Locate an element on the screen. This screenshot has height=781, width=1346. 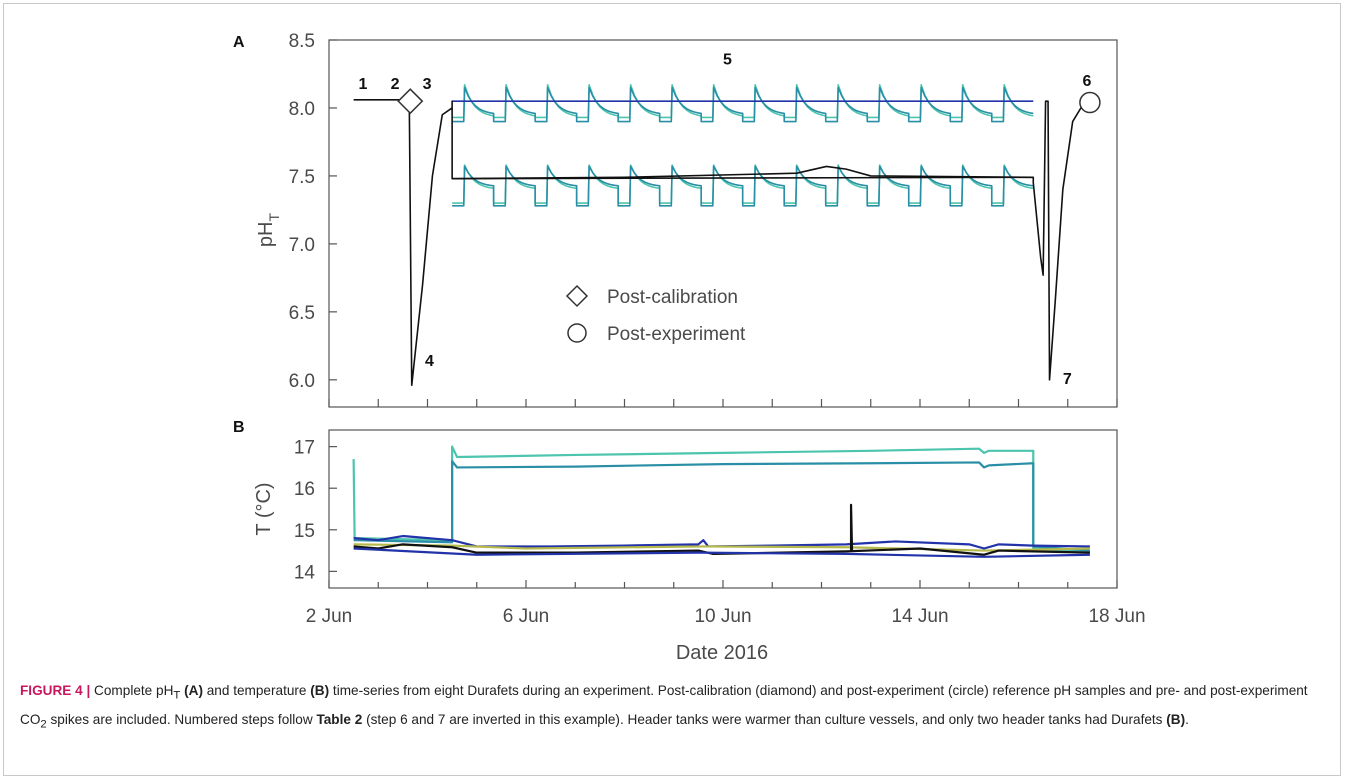
ytick-label-a: 7.5 is located at coordinates (302, 177).